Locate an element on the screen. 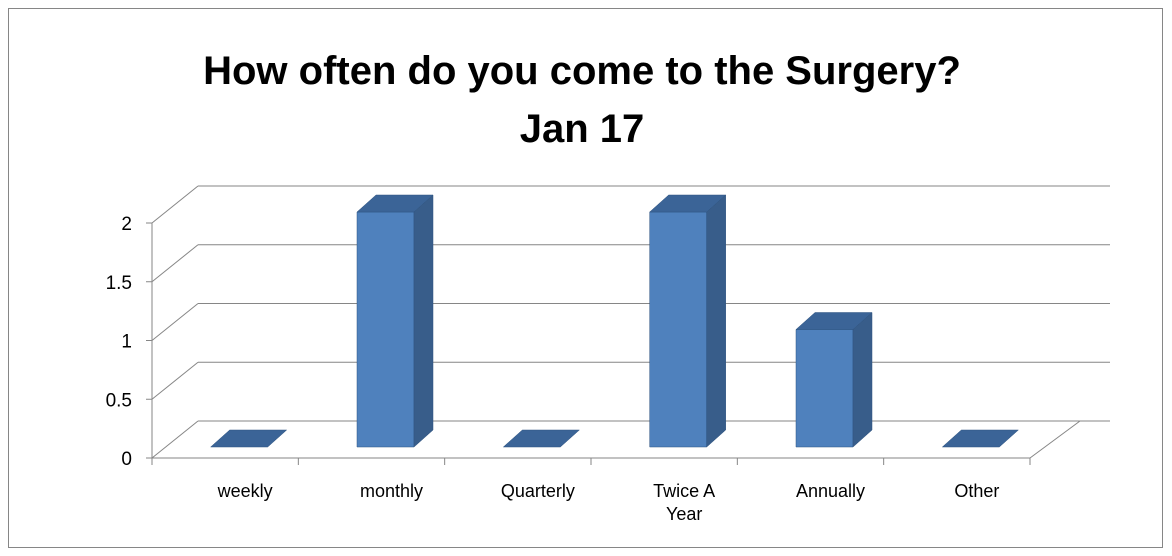 This screenshot has width=1172, height=556. x-tick-label: Annually is located at coordinates (830, 491).